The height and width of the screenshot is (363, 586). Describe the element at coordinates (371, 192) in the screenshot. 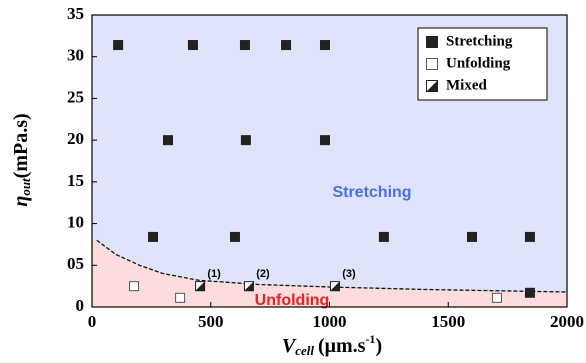

I see `region-label: Stretching` at that location.